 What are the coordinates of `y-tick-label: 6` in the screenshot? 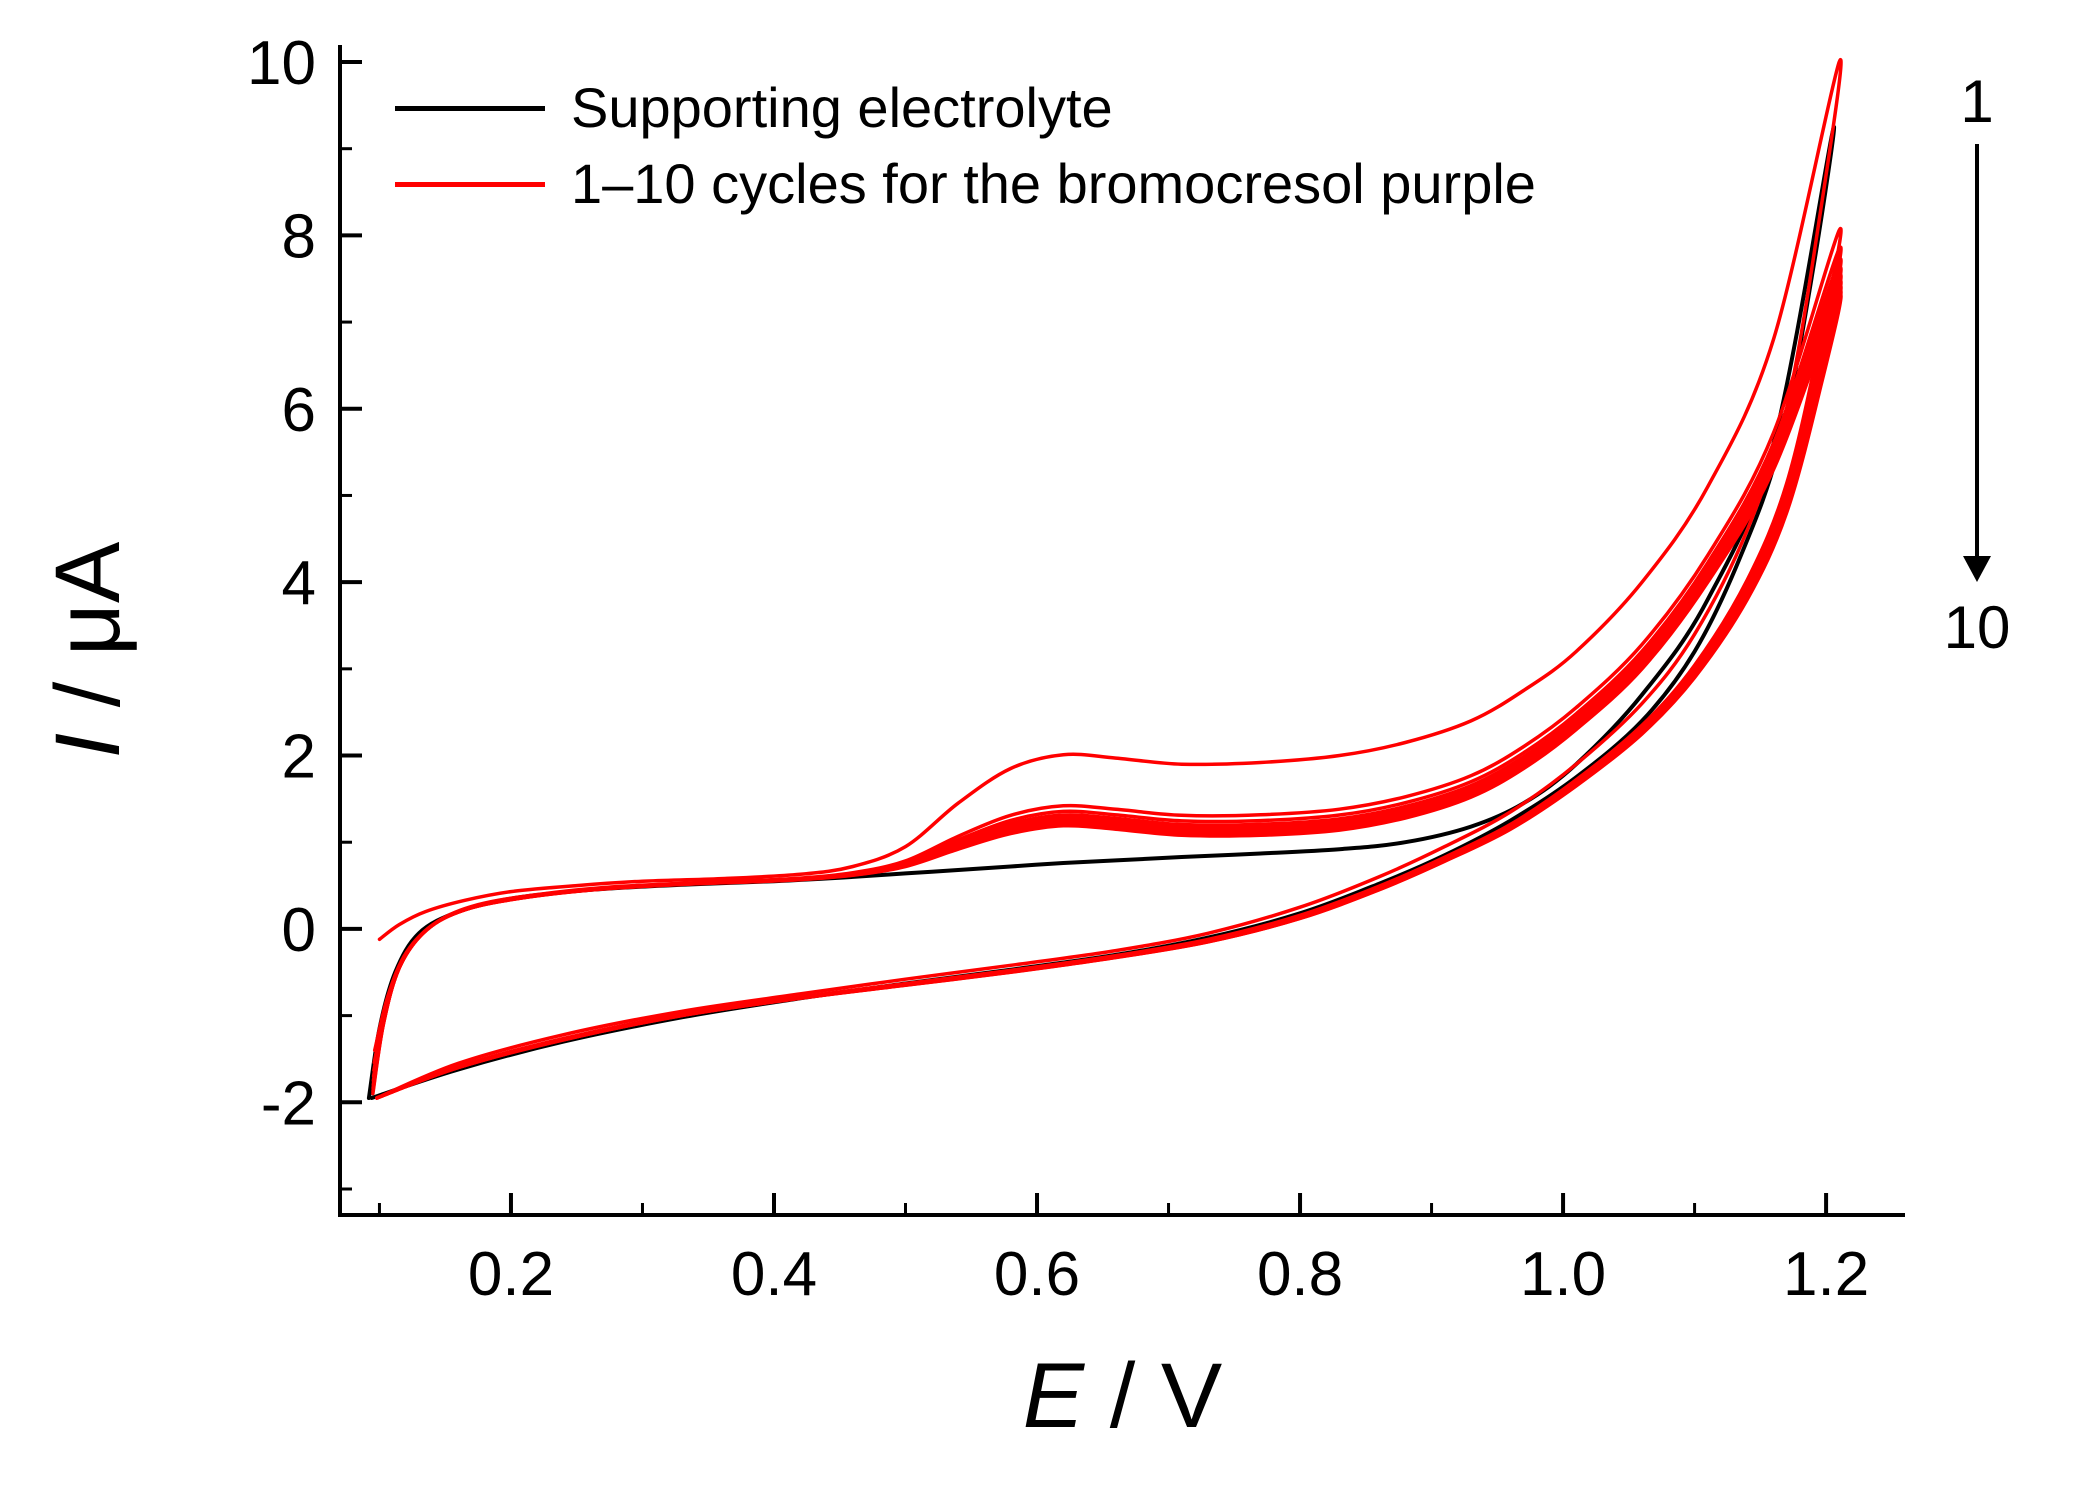 It's located at (299, 410).